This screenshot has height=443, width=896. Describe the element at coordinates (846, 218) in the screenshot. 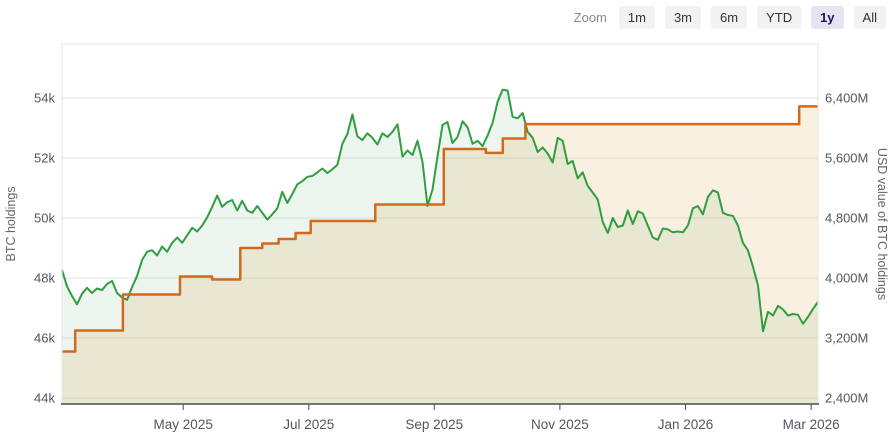

I see `y-axis-right-label: 4,800M` at that location.